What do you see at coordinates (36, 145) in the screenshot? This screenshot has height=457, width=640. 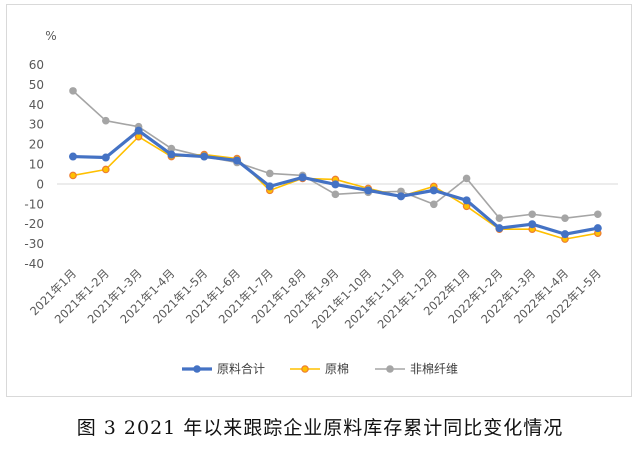 I see `y-tick-label: 20` at bounding box center [36, 145].